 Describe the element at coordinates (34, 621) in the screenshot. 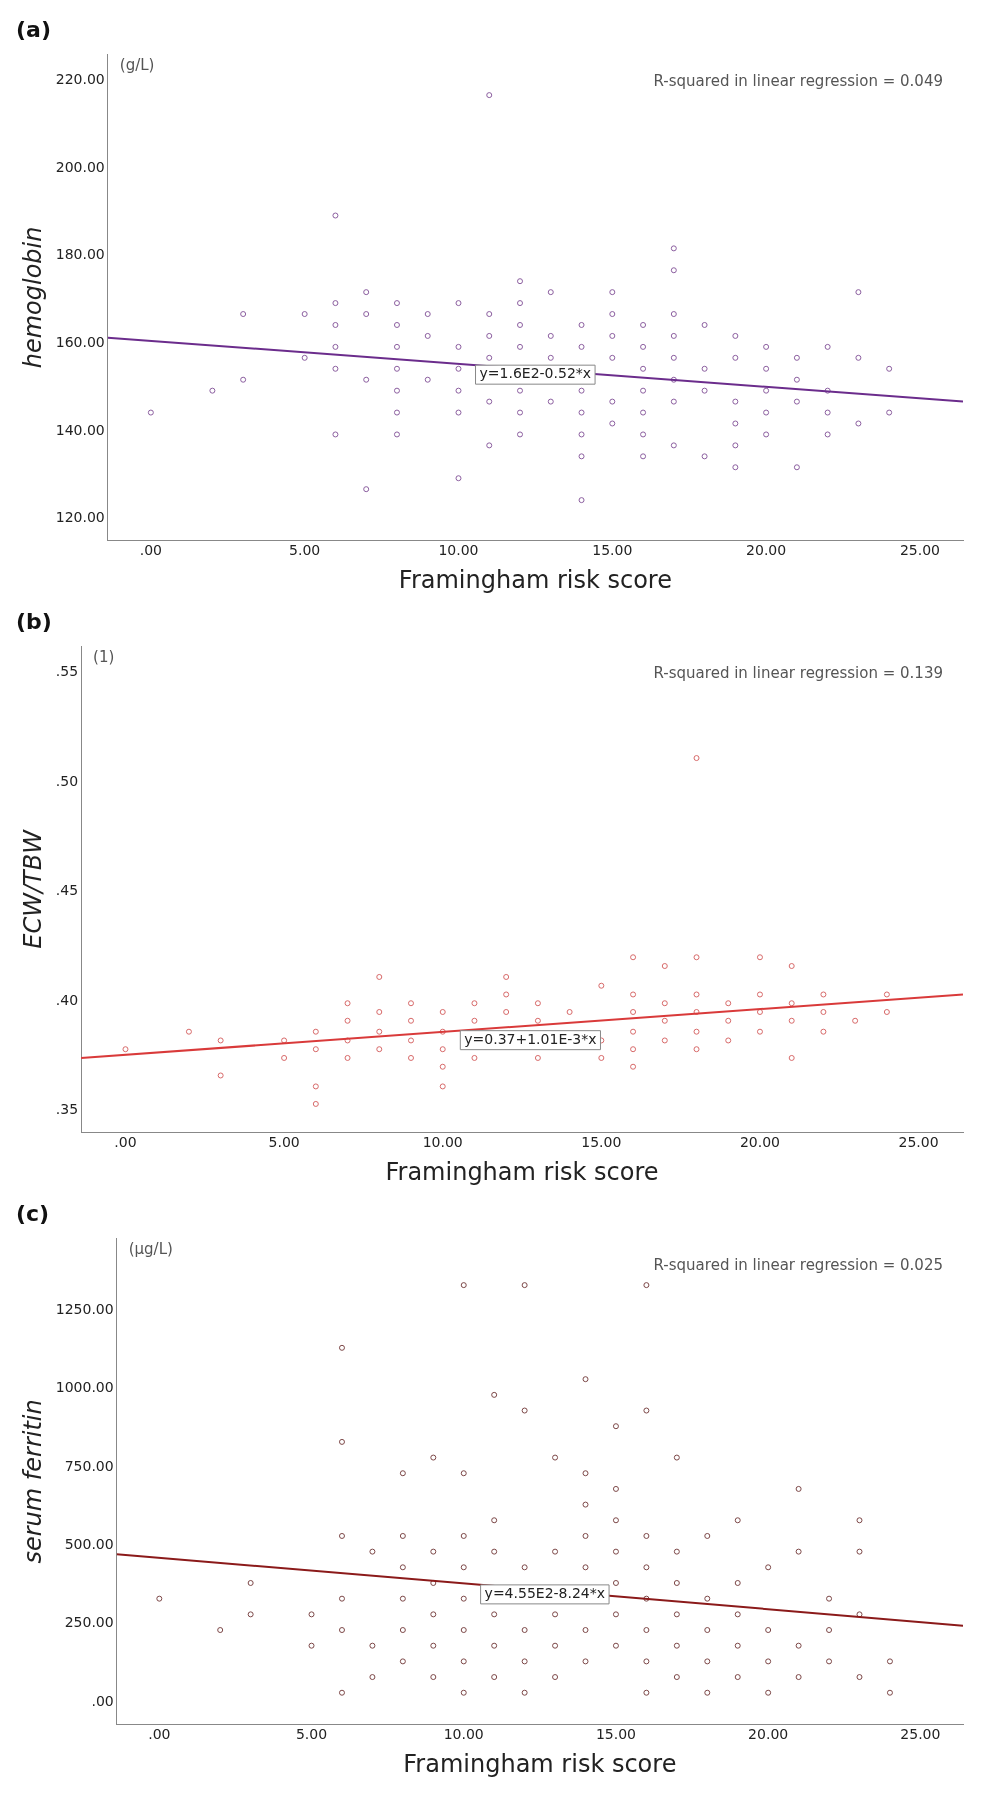

I see `chart-title: (b)` at that location.